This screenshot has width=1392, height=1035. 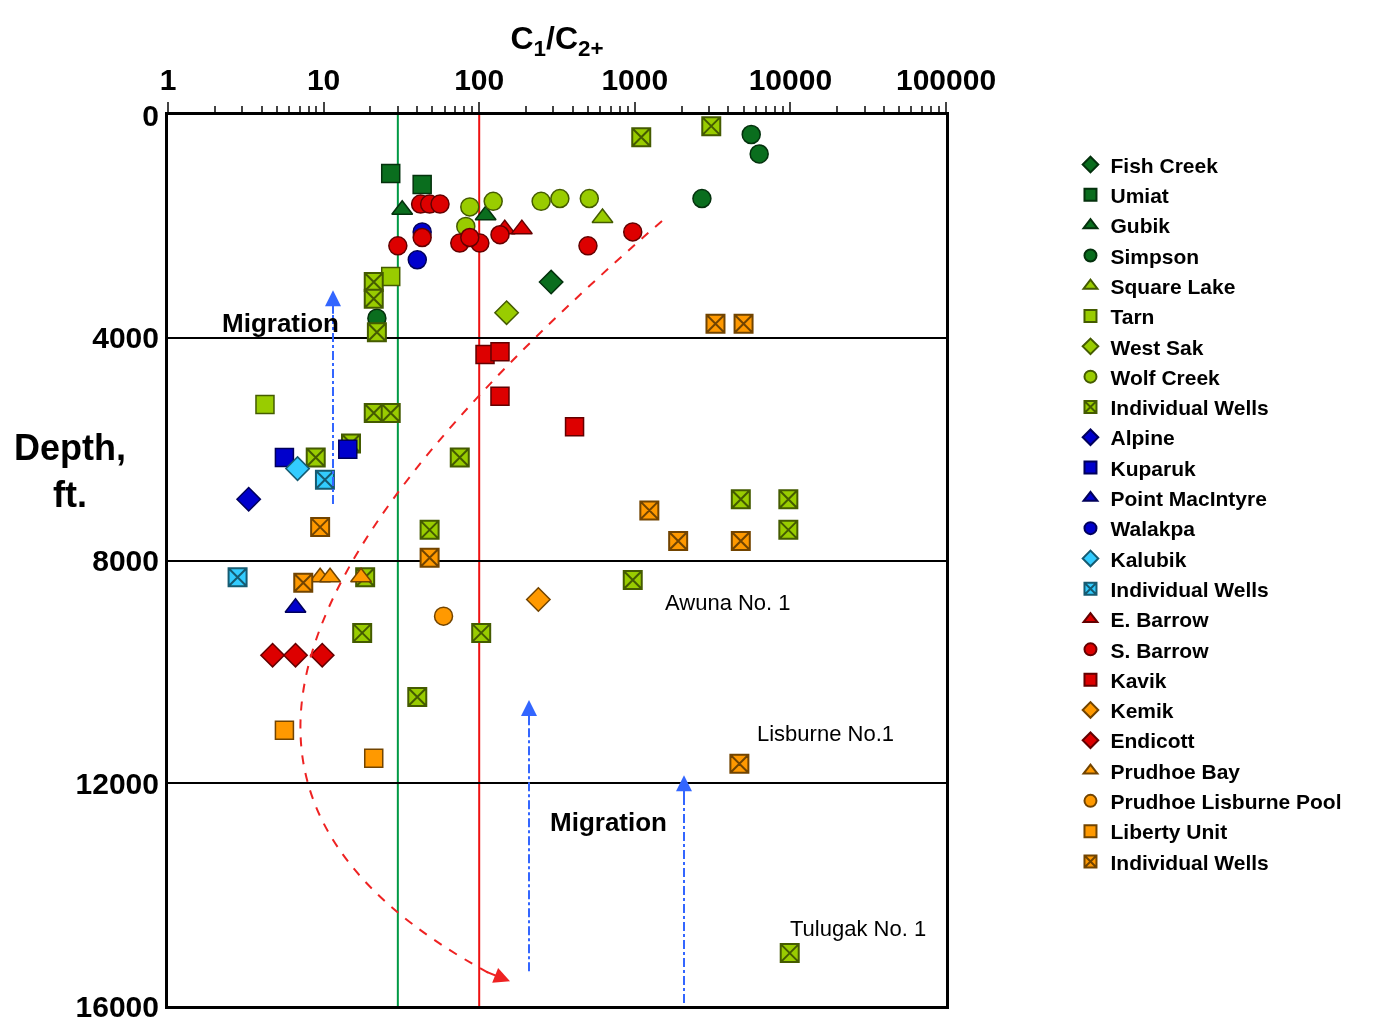 I want to click on legend-label: West Sak, so click(x=1157, y=347).